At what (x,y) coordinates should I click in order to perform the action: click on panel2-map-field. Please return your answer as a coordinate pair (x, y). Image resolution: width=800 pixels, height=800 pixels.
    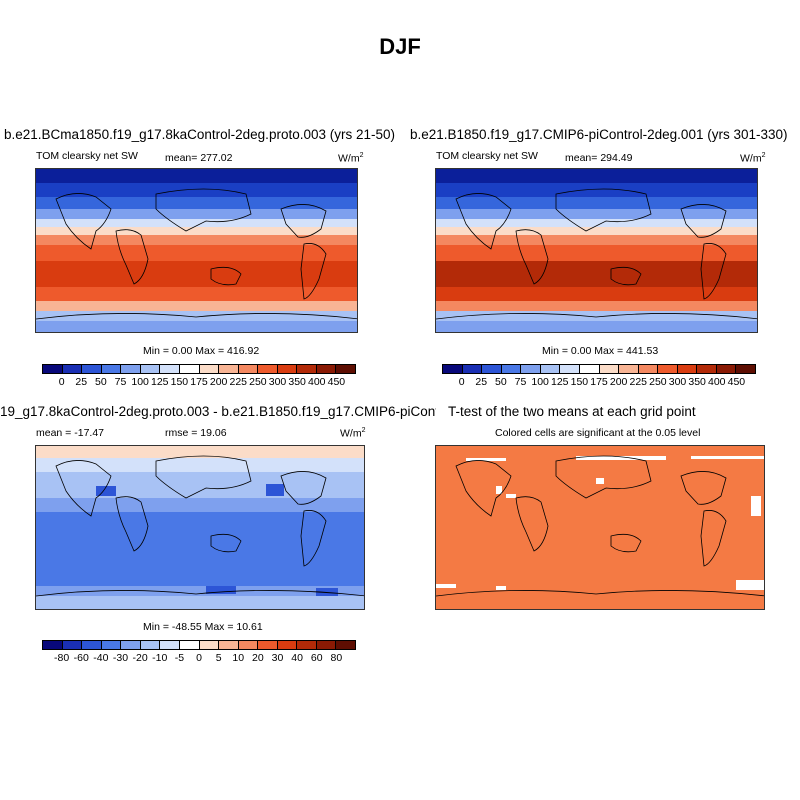
    Looking at the image, I should click on (596, 250).